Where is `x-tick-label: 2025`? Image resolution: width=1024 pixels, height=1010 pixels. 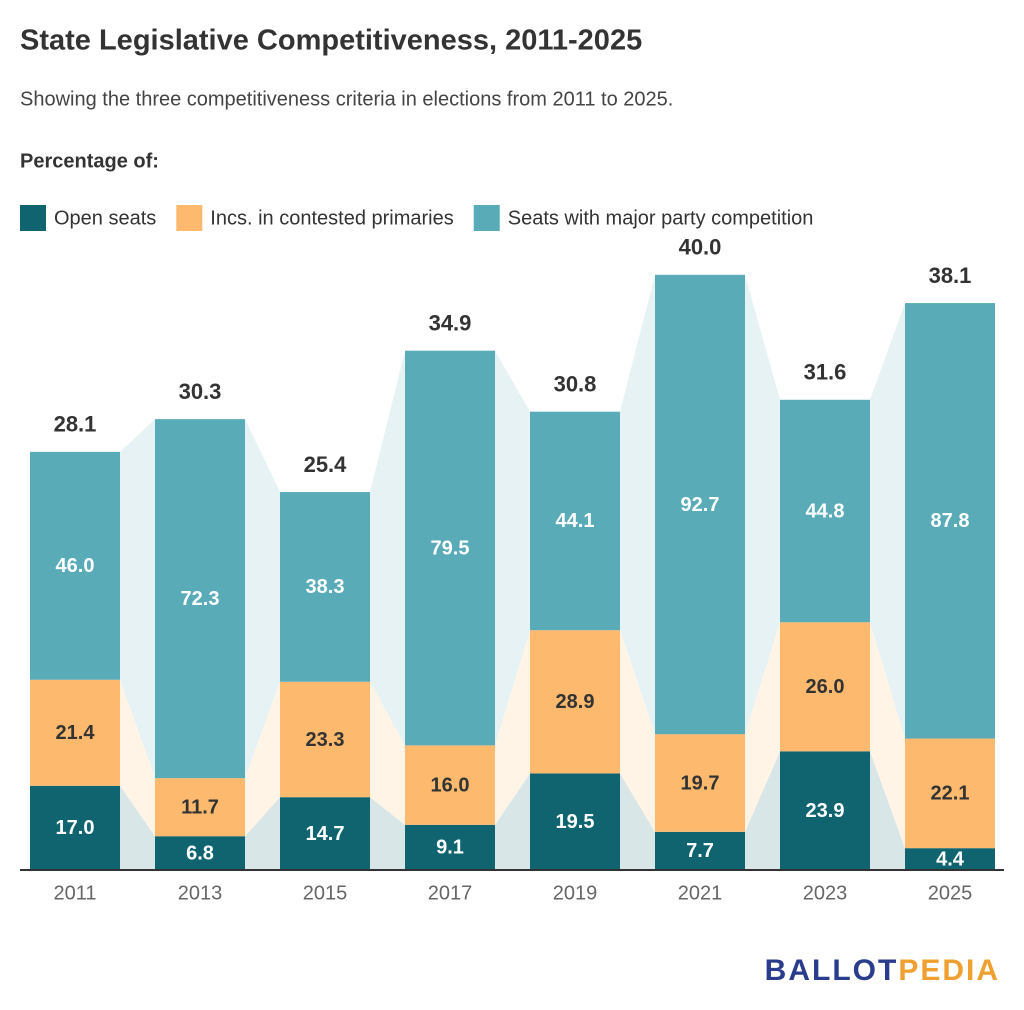
x-tick-label: 2025 is located at coordinates (950, 893).